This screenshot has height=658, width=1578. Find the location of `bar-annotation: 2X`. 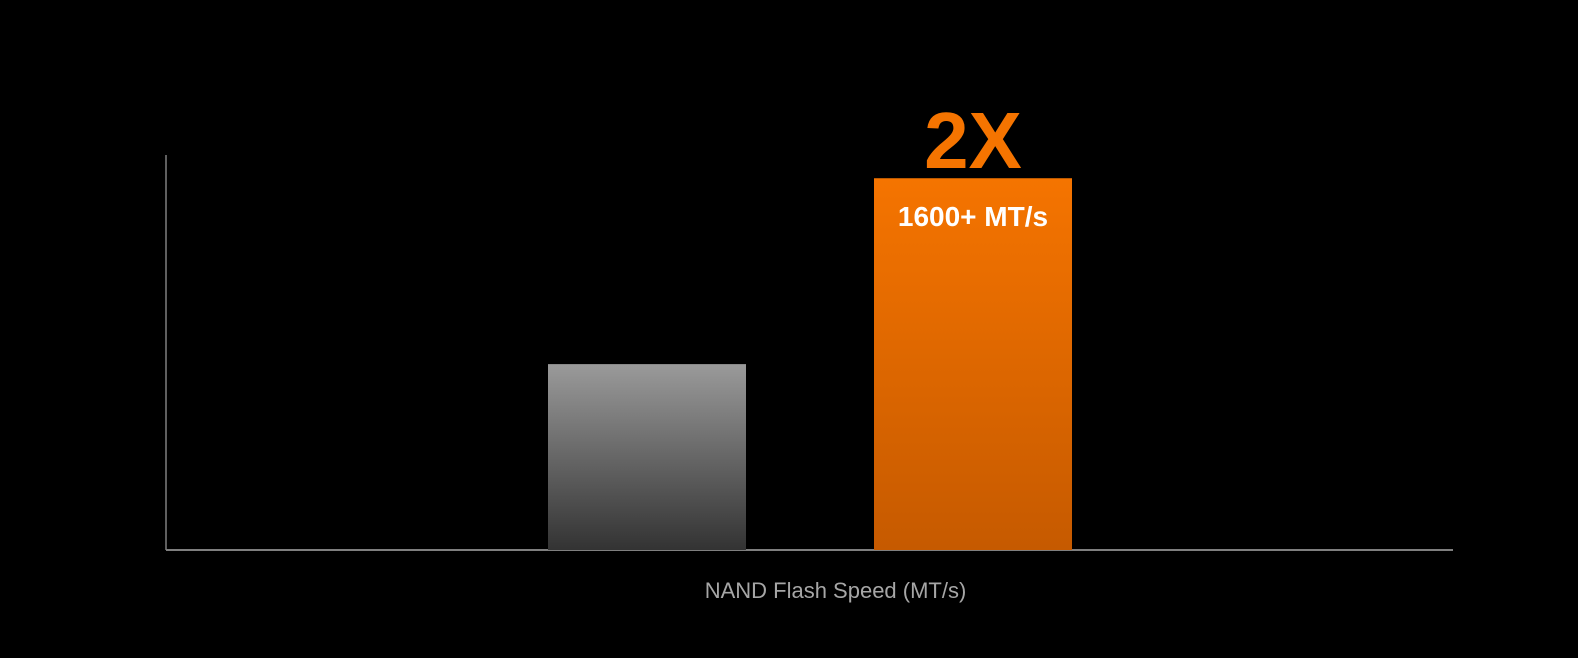

bar-annotation: 2X is located at coordinates (973, 140).